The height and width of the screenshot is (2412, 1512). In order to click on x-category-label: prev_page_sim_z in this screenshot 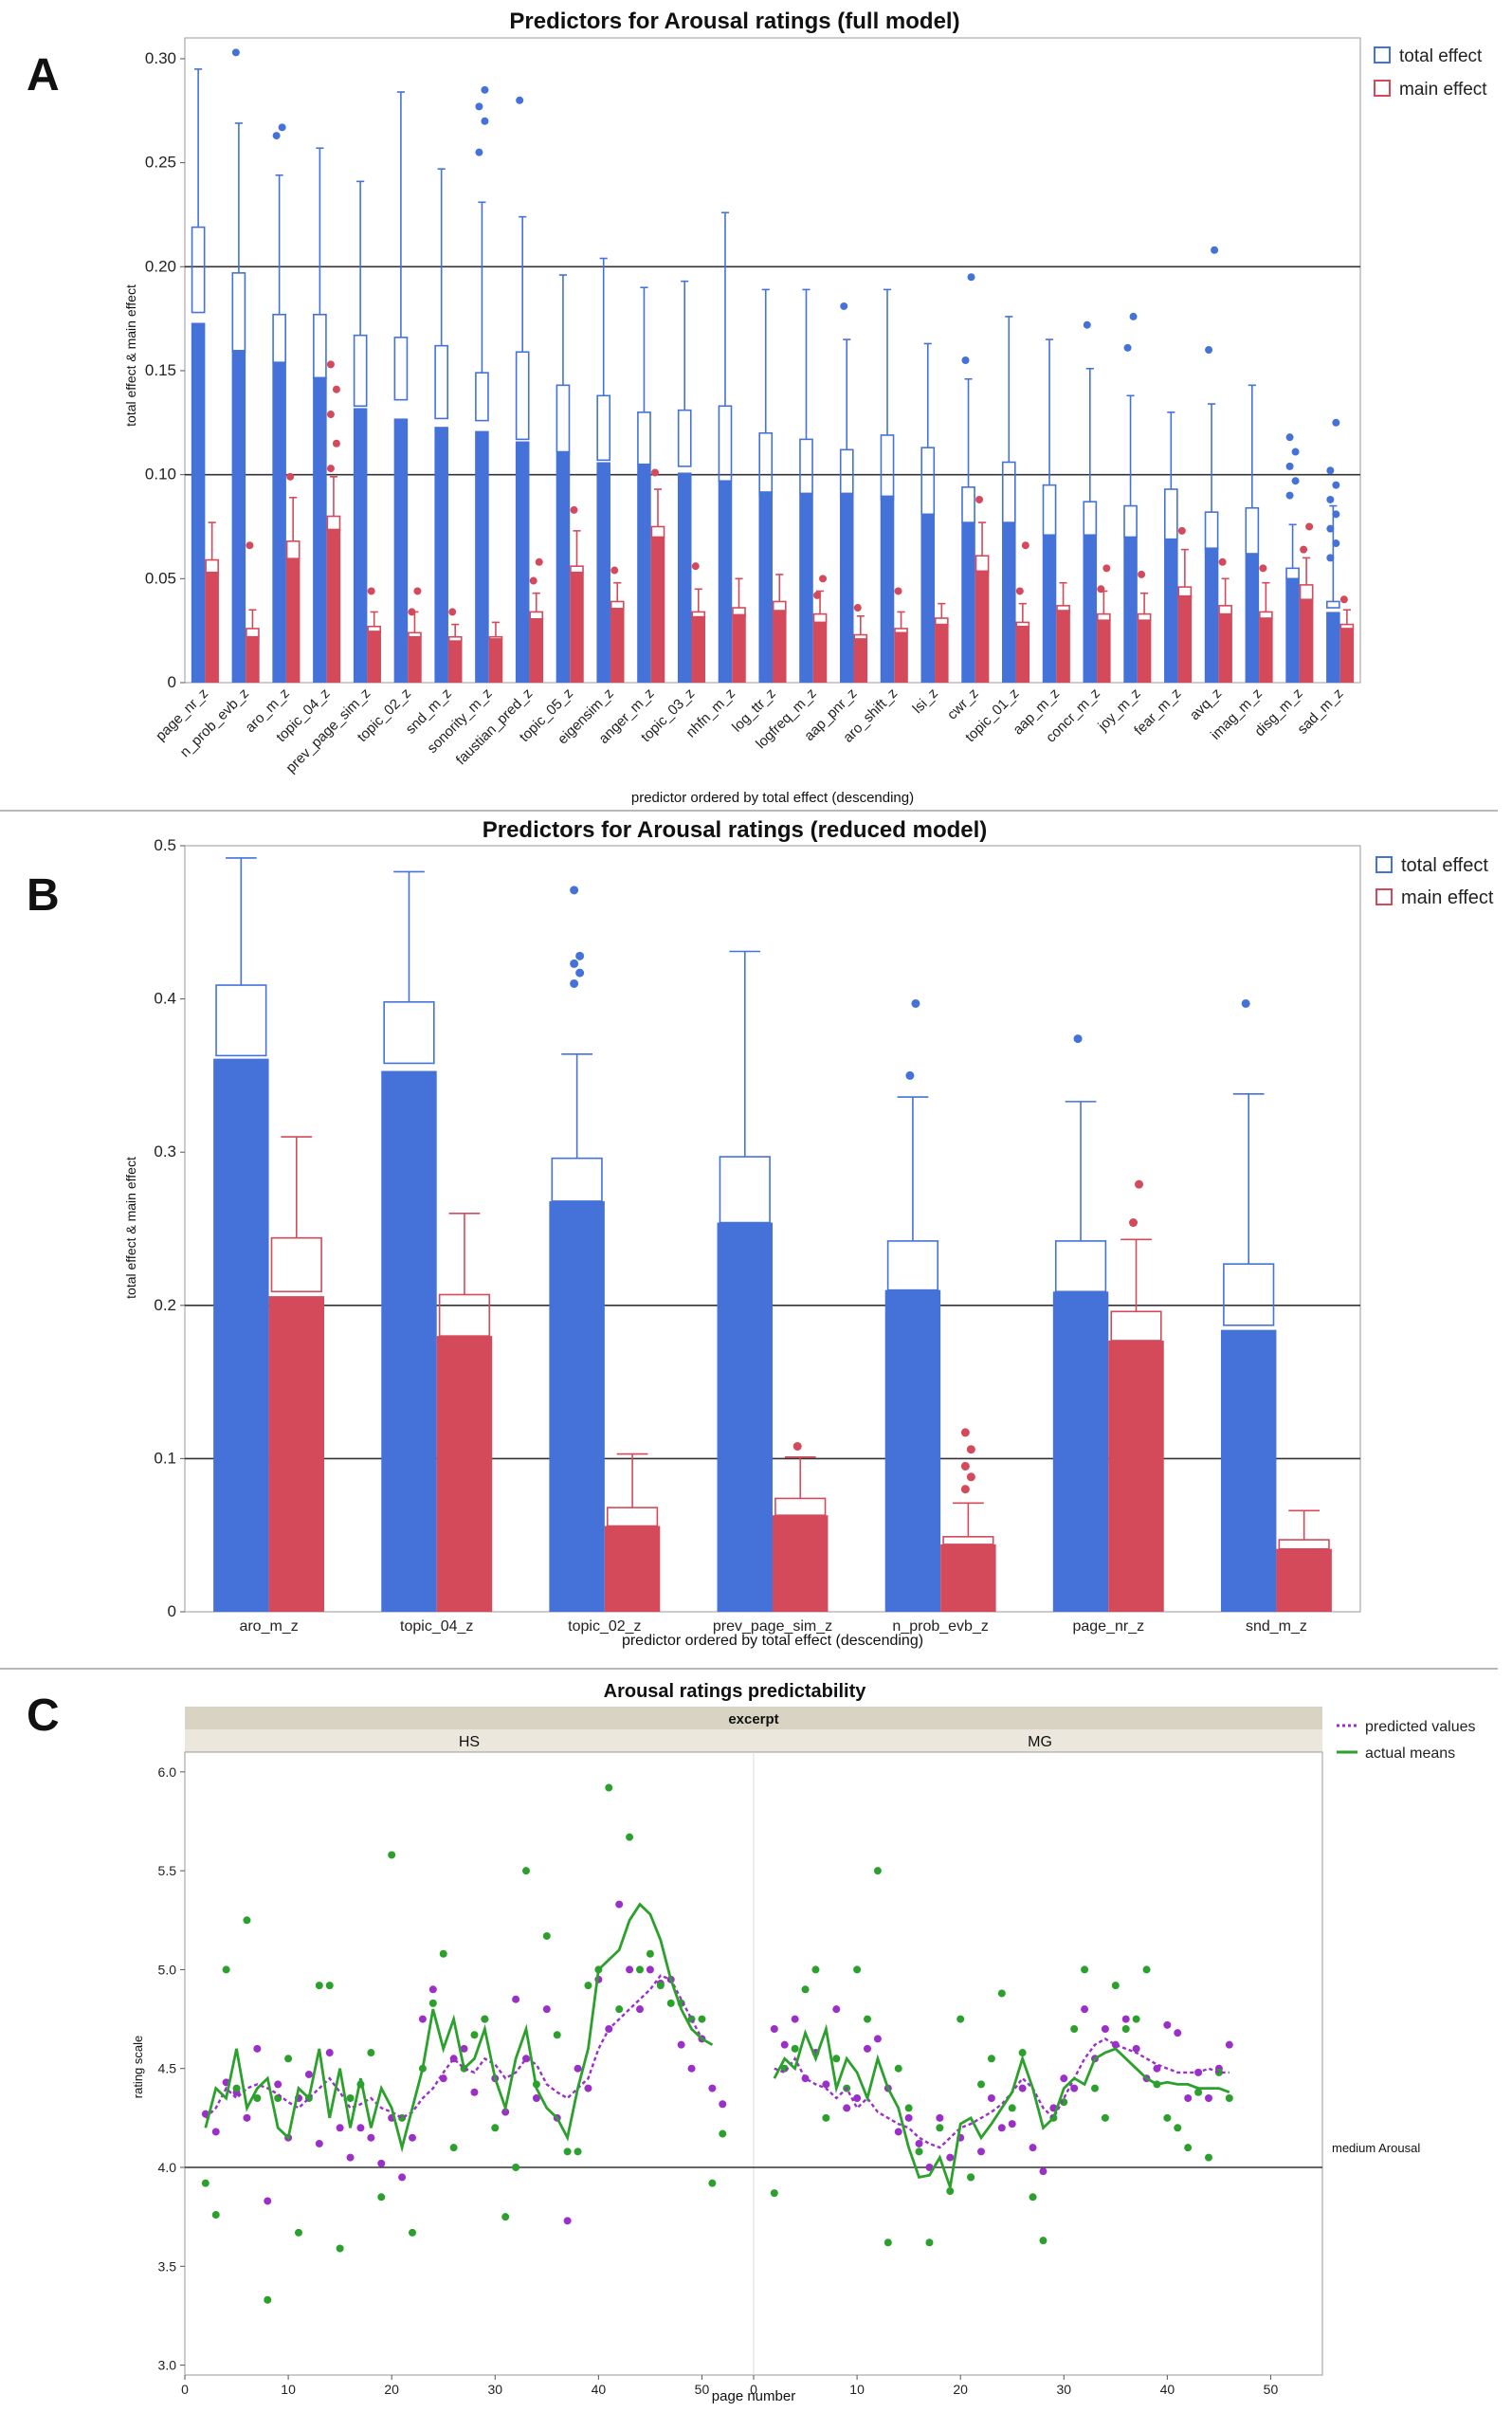, I will do `click(773, 1626)`.